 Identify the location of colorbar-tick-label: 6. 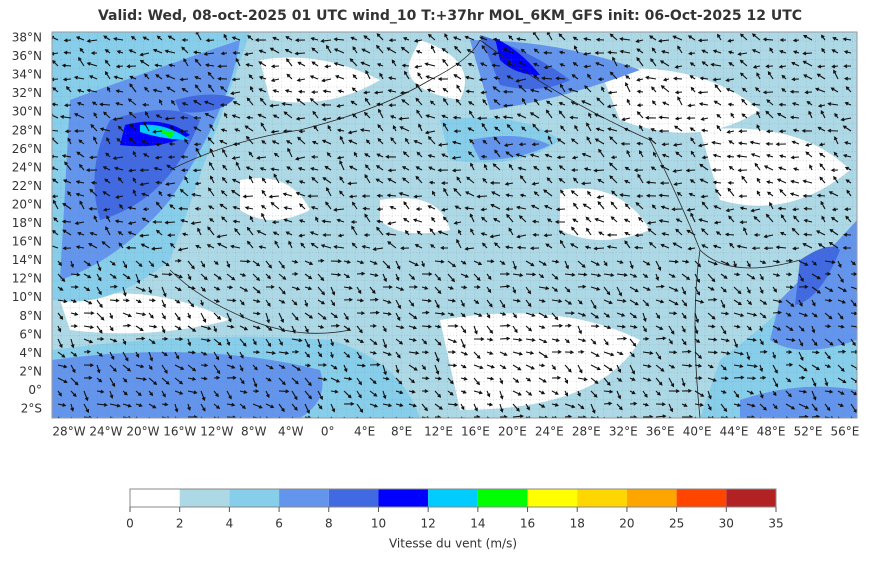
(279, 524).